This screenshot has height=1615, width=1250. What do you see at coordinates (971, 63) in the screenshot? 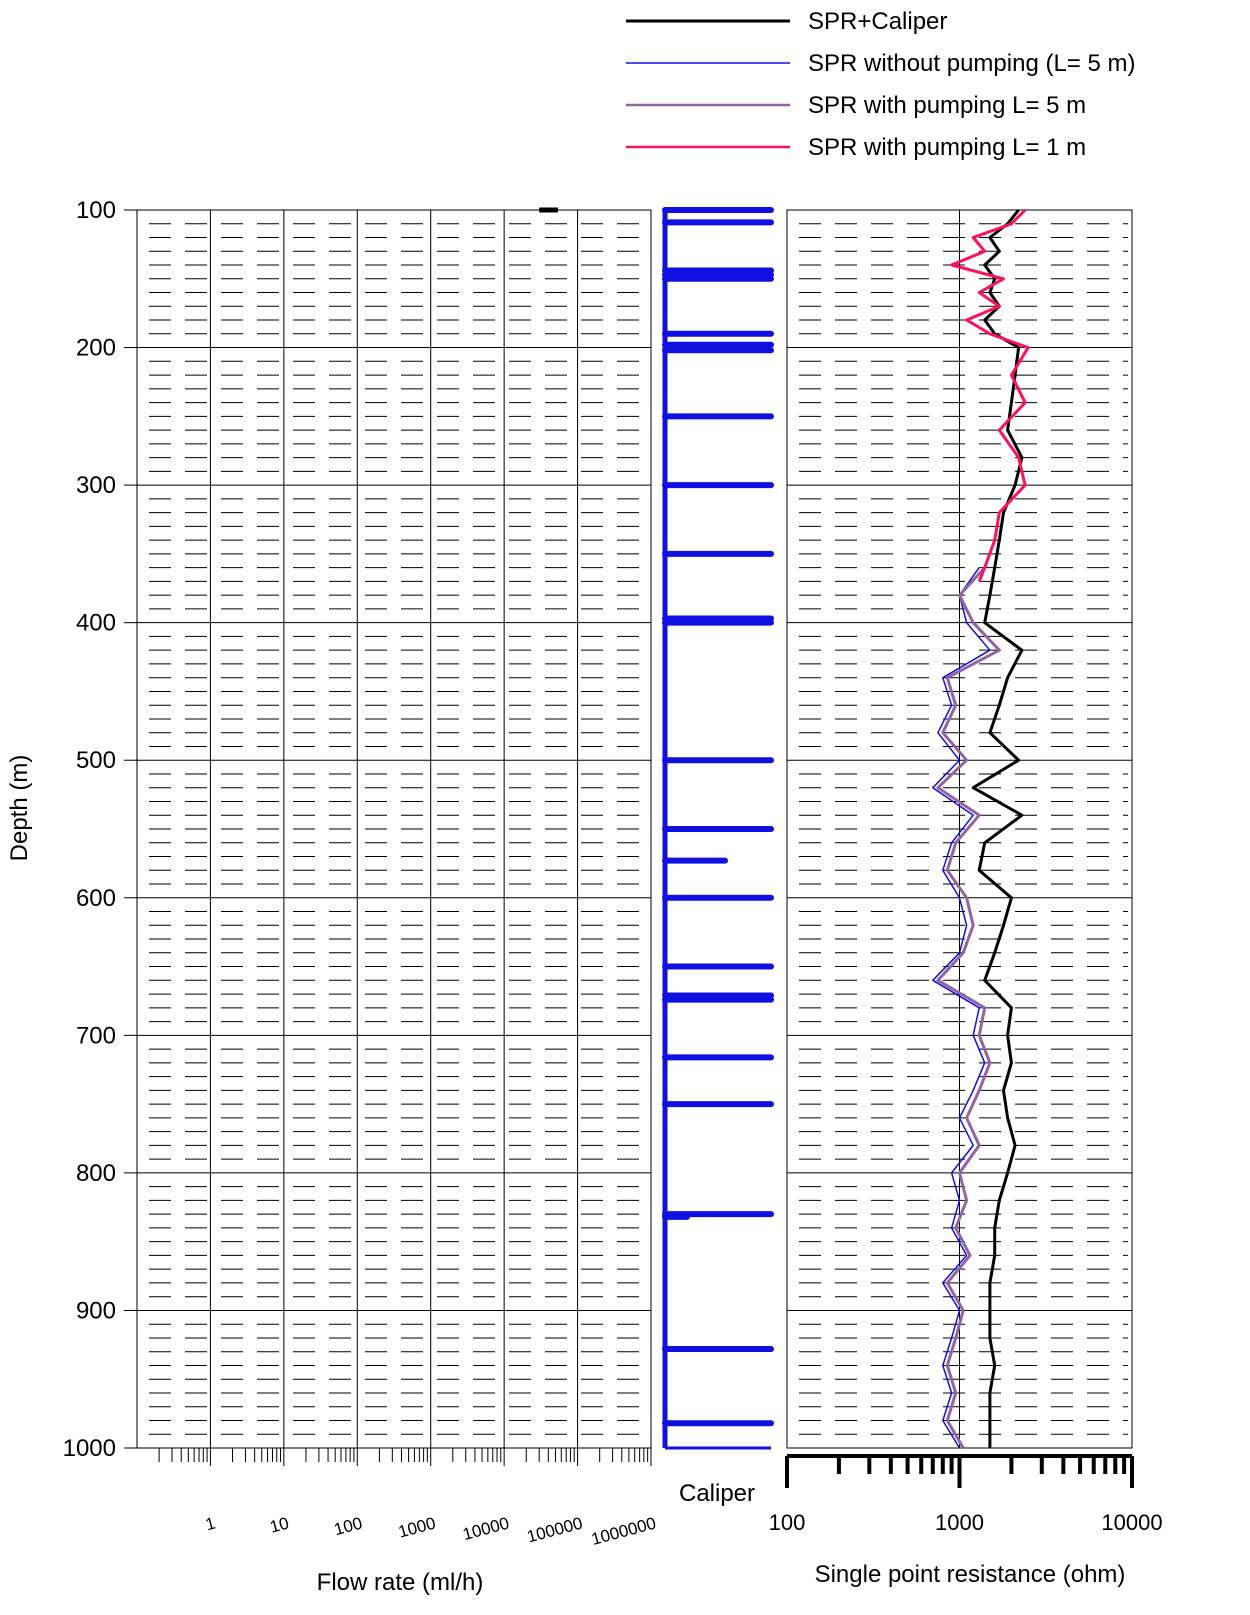
I see `legend-label: SPR without pumping (L= 5 m)` at bounding box center [971, 63].